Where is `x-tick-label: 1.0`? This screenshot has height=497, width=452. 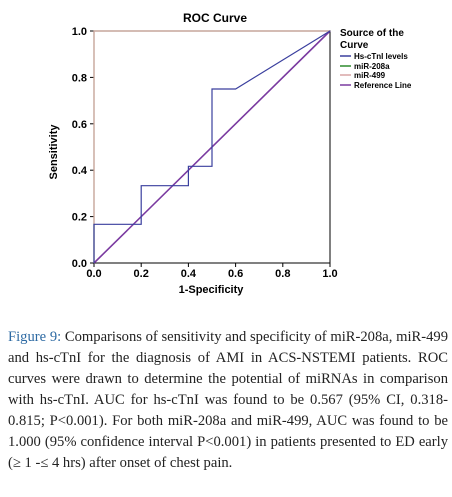 x-tick-label: 1.0 is located at coordinates (329, 274).